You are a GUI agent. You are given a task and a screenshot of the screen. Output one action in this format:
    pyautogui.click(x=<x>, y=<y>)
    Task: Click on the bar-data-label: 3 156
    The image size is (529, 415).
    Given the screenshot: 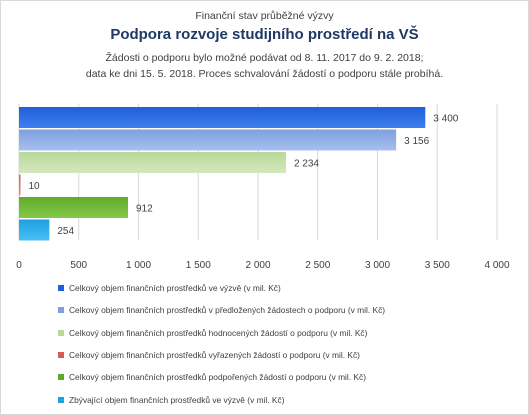 What is the action you would take?
    pyautogui.click(x=416, y=141)
    